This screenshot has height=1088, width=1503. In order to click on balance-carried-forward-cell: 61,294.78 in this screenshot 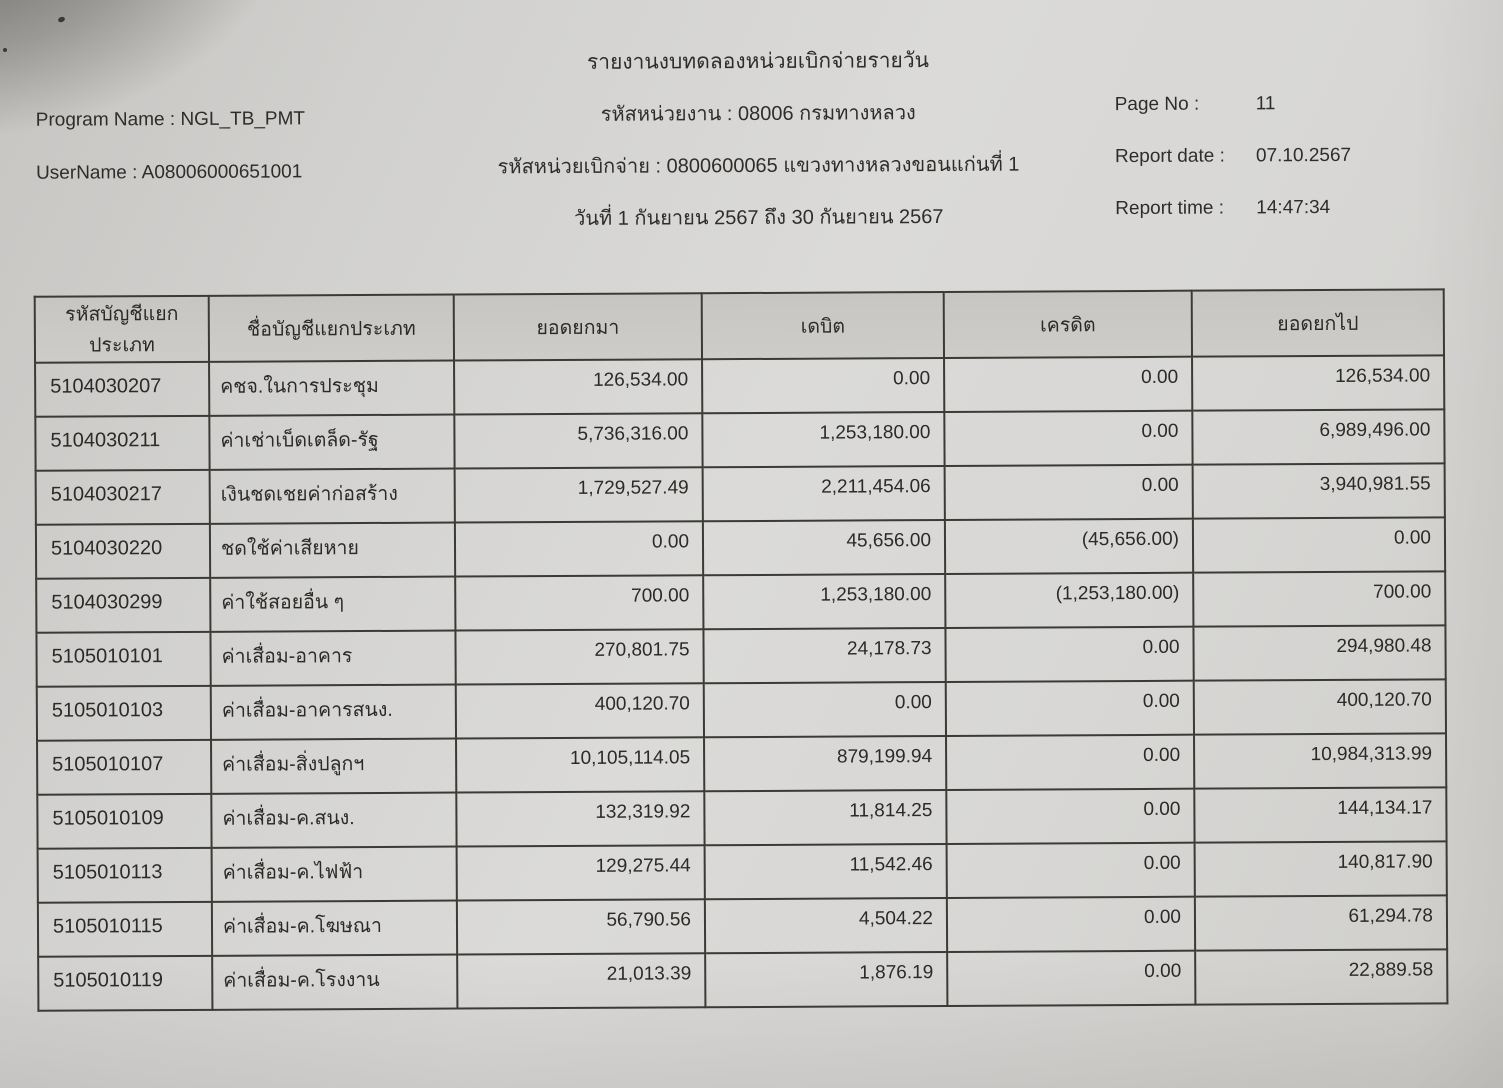, I will do `click(1321, 923)`.